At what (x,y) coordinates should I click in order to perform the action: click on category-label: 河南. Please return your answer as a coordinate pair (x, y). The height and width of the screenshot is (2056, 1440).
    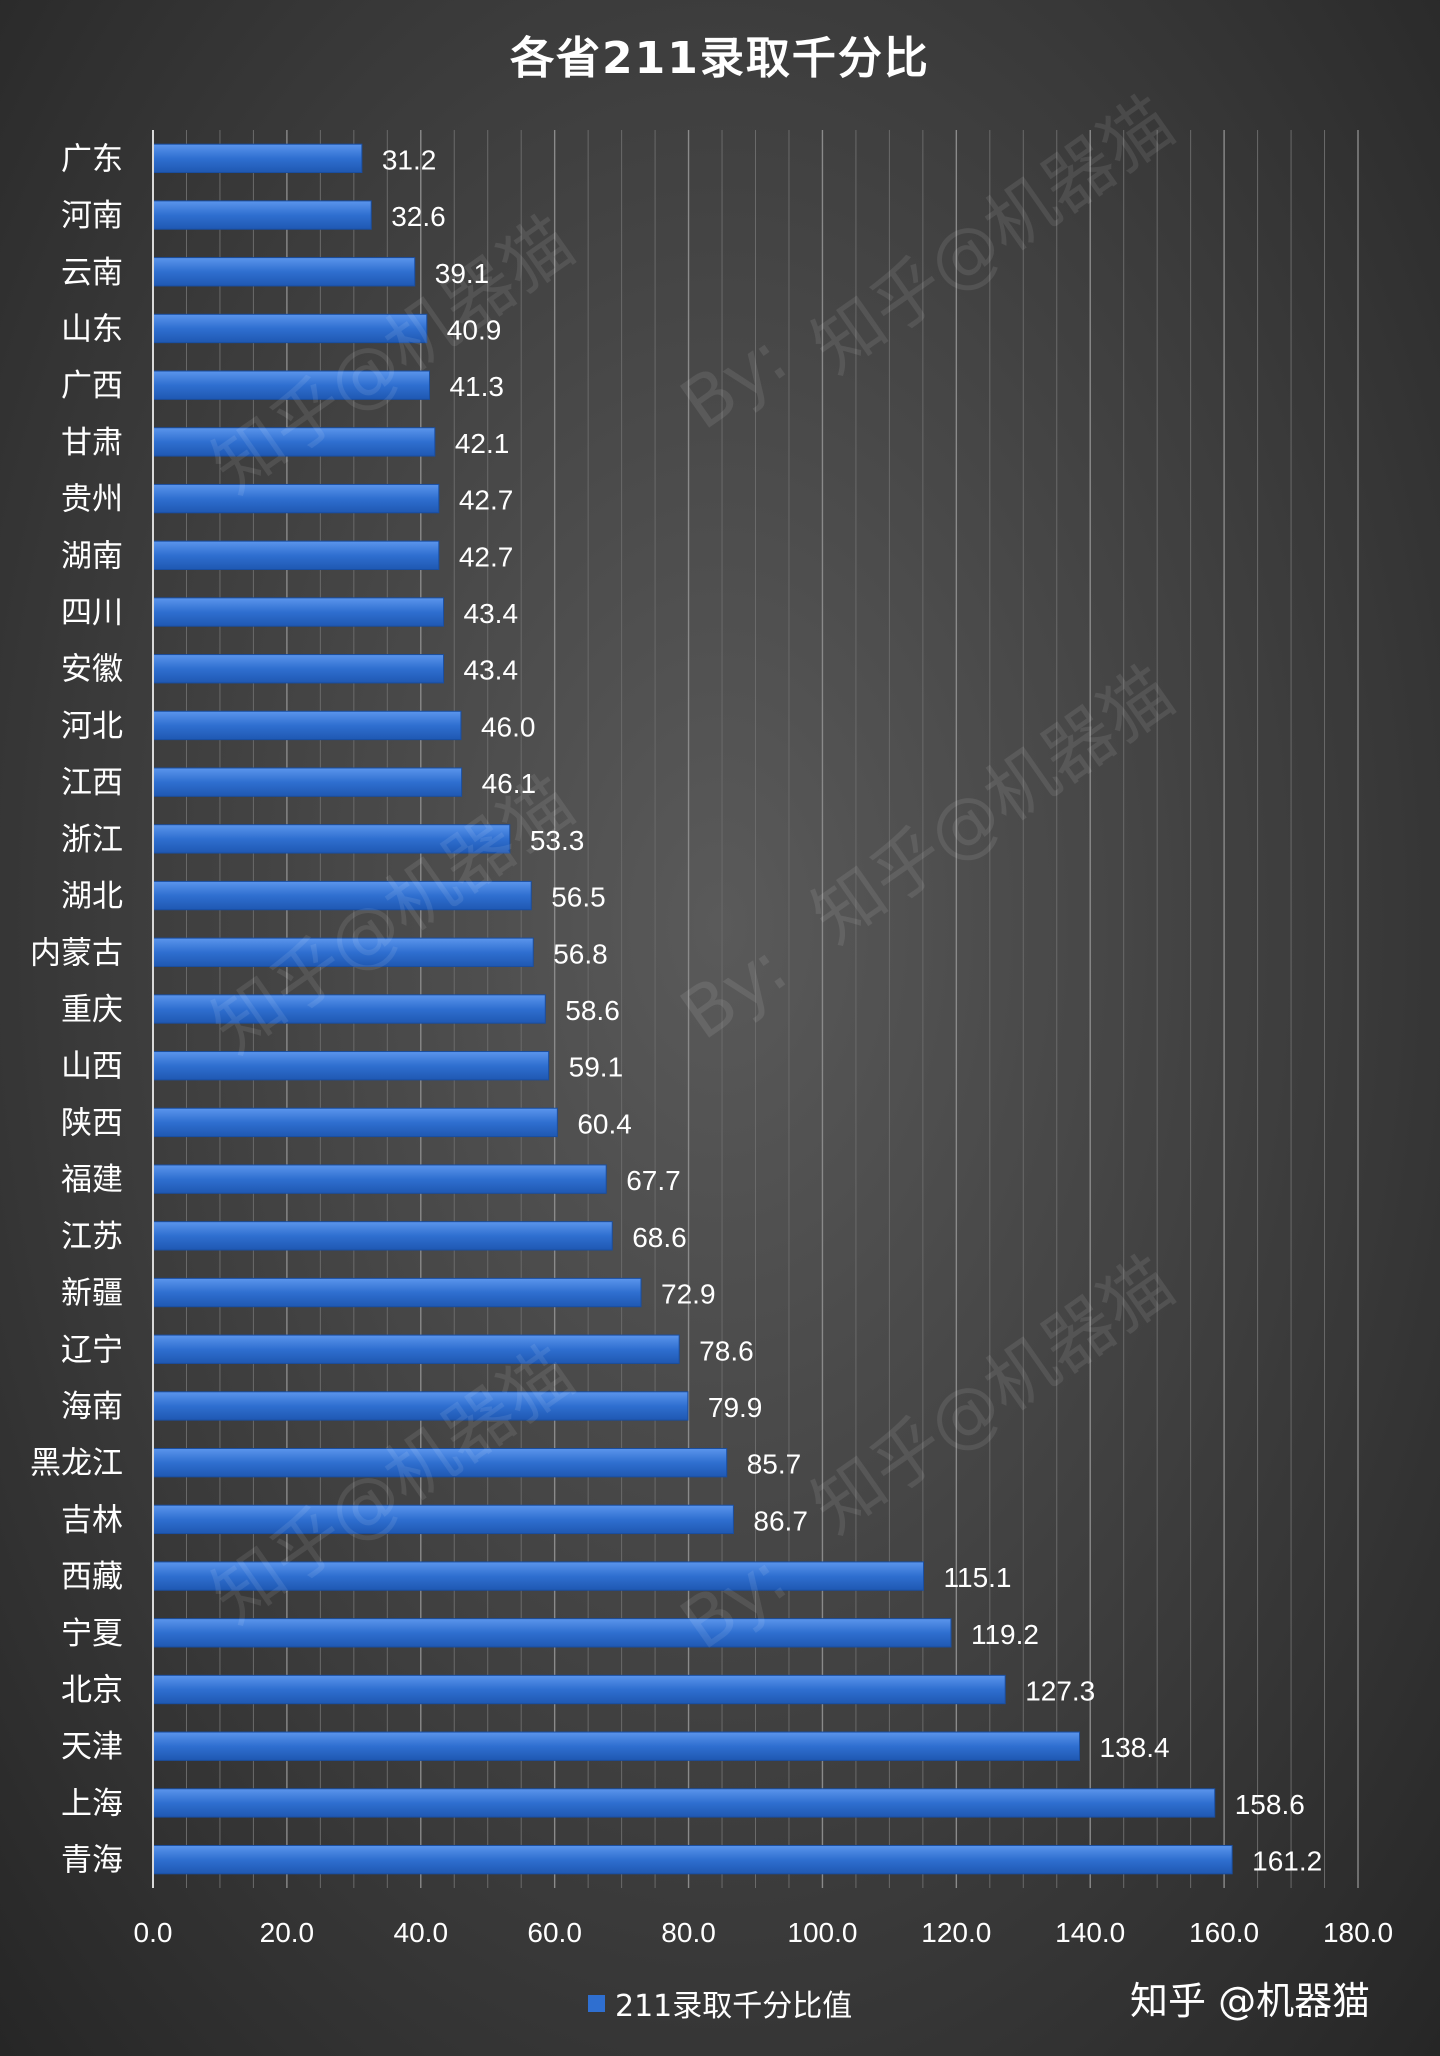
    Looking at the image, I should click on (92, 216).